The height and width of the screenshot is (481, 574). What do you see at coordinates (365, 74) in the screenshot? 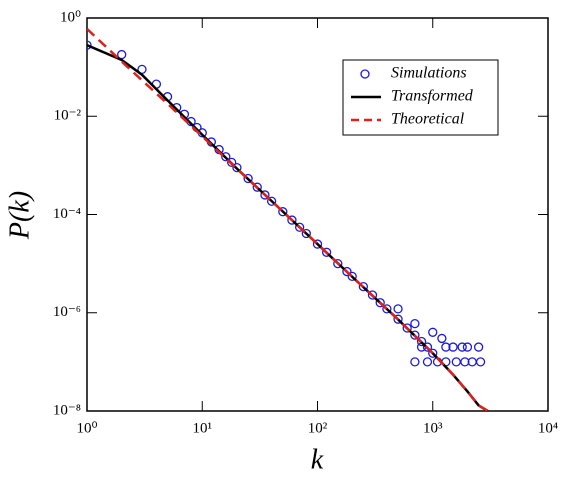
I see `legend-marker` at bounding box center [365, 74].